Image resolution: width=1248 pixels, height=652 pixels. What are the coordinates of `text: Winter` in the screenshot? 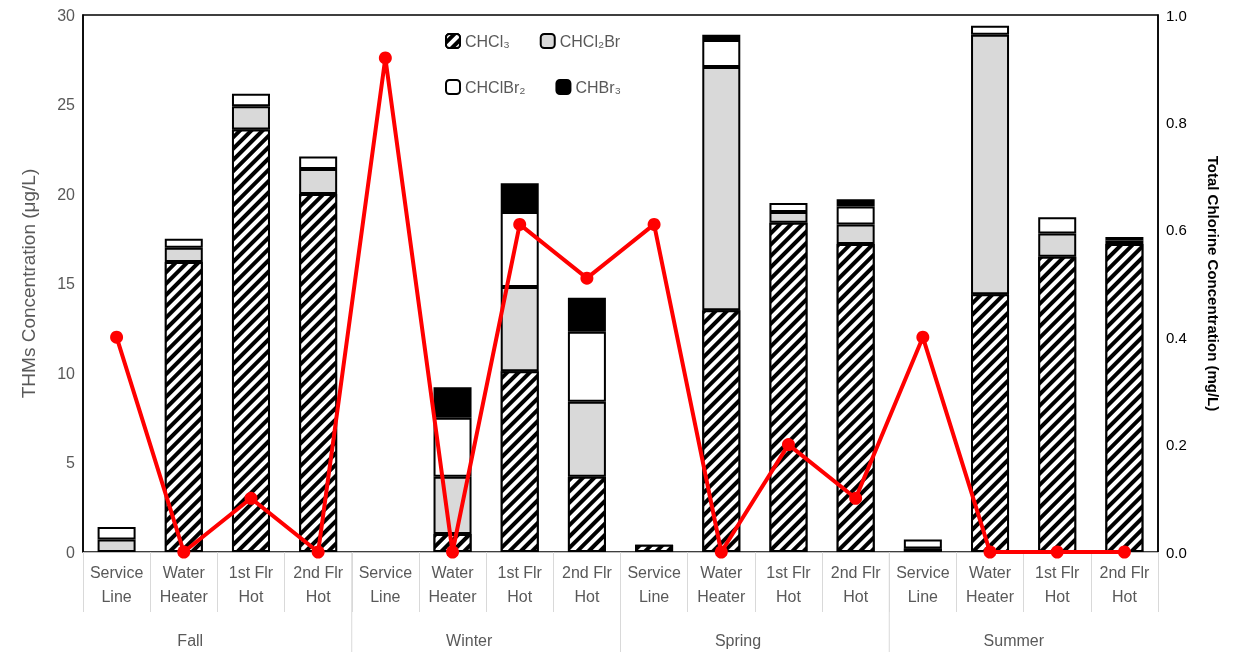 It's located at (470, 640).